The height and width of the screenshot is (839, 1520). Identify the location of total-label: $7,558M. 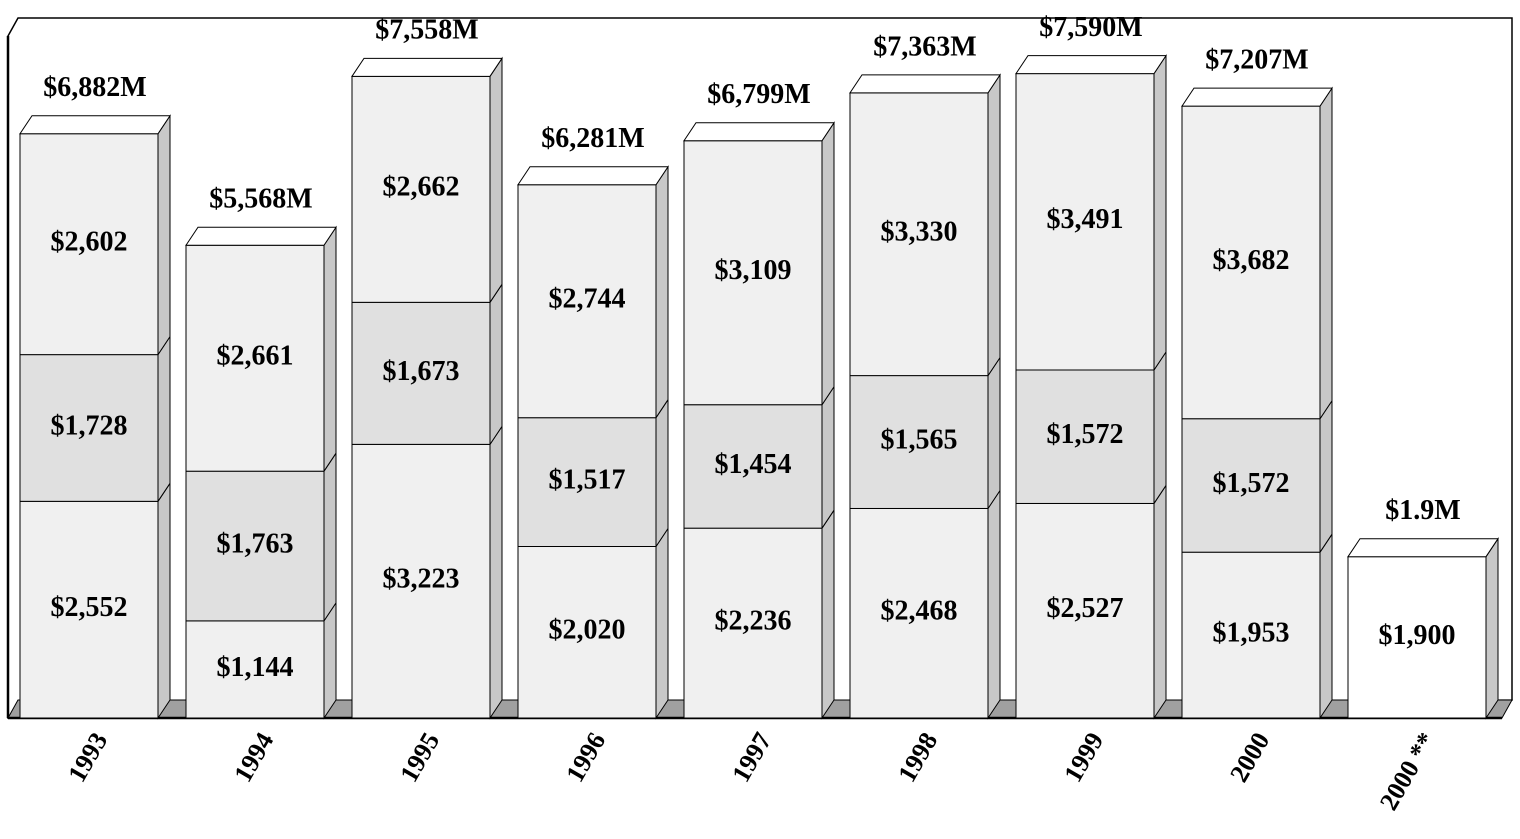
(426, 30).